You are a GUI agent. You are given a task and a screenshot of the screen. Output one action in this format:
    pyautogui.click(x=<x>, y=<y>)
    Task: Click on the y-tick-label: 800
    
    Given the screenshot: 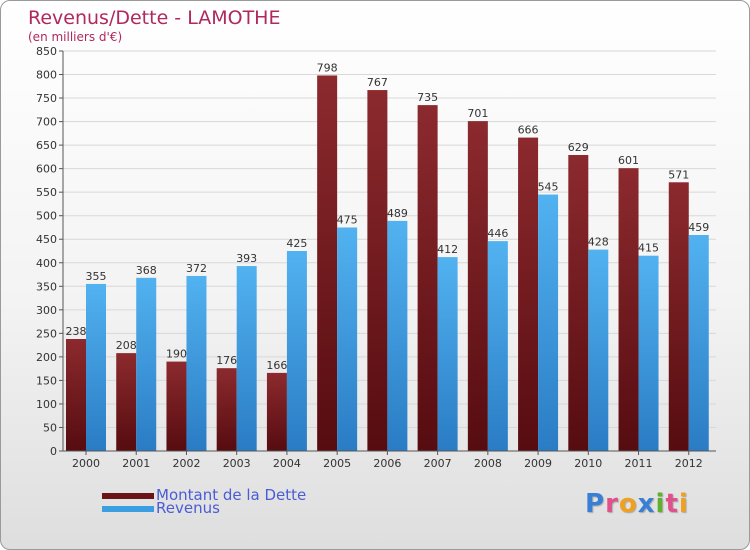 What is the action you would take?
    pyautogui.click(x=46, y=75)
    